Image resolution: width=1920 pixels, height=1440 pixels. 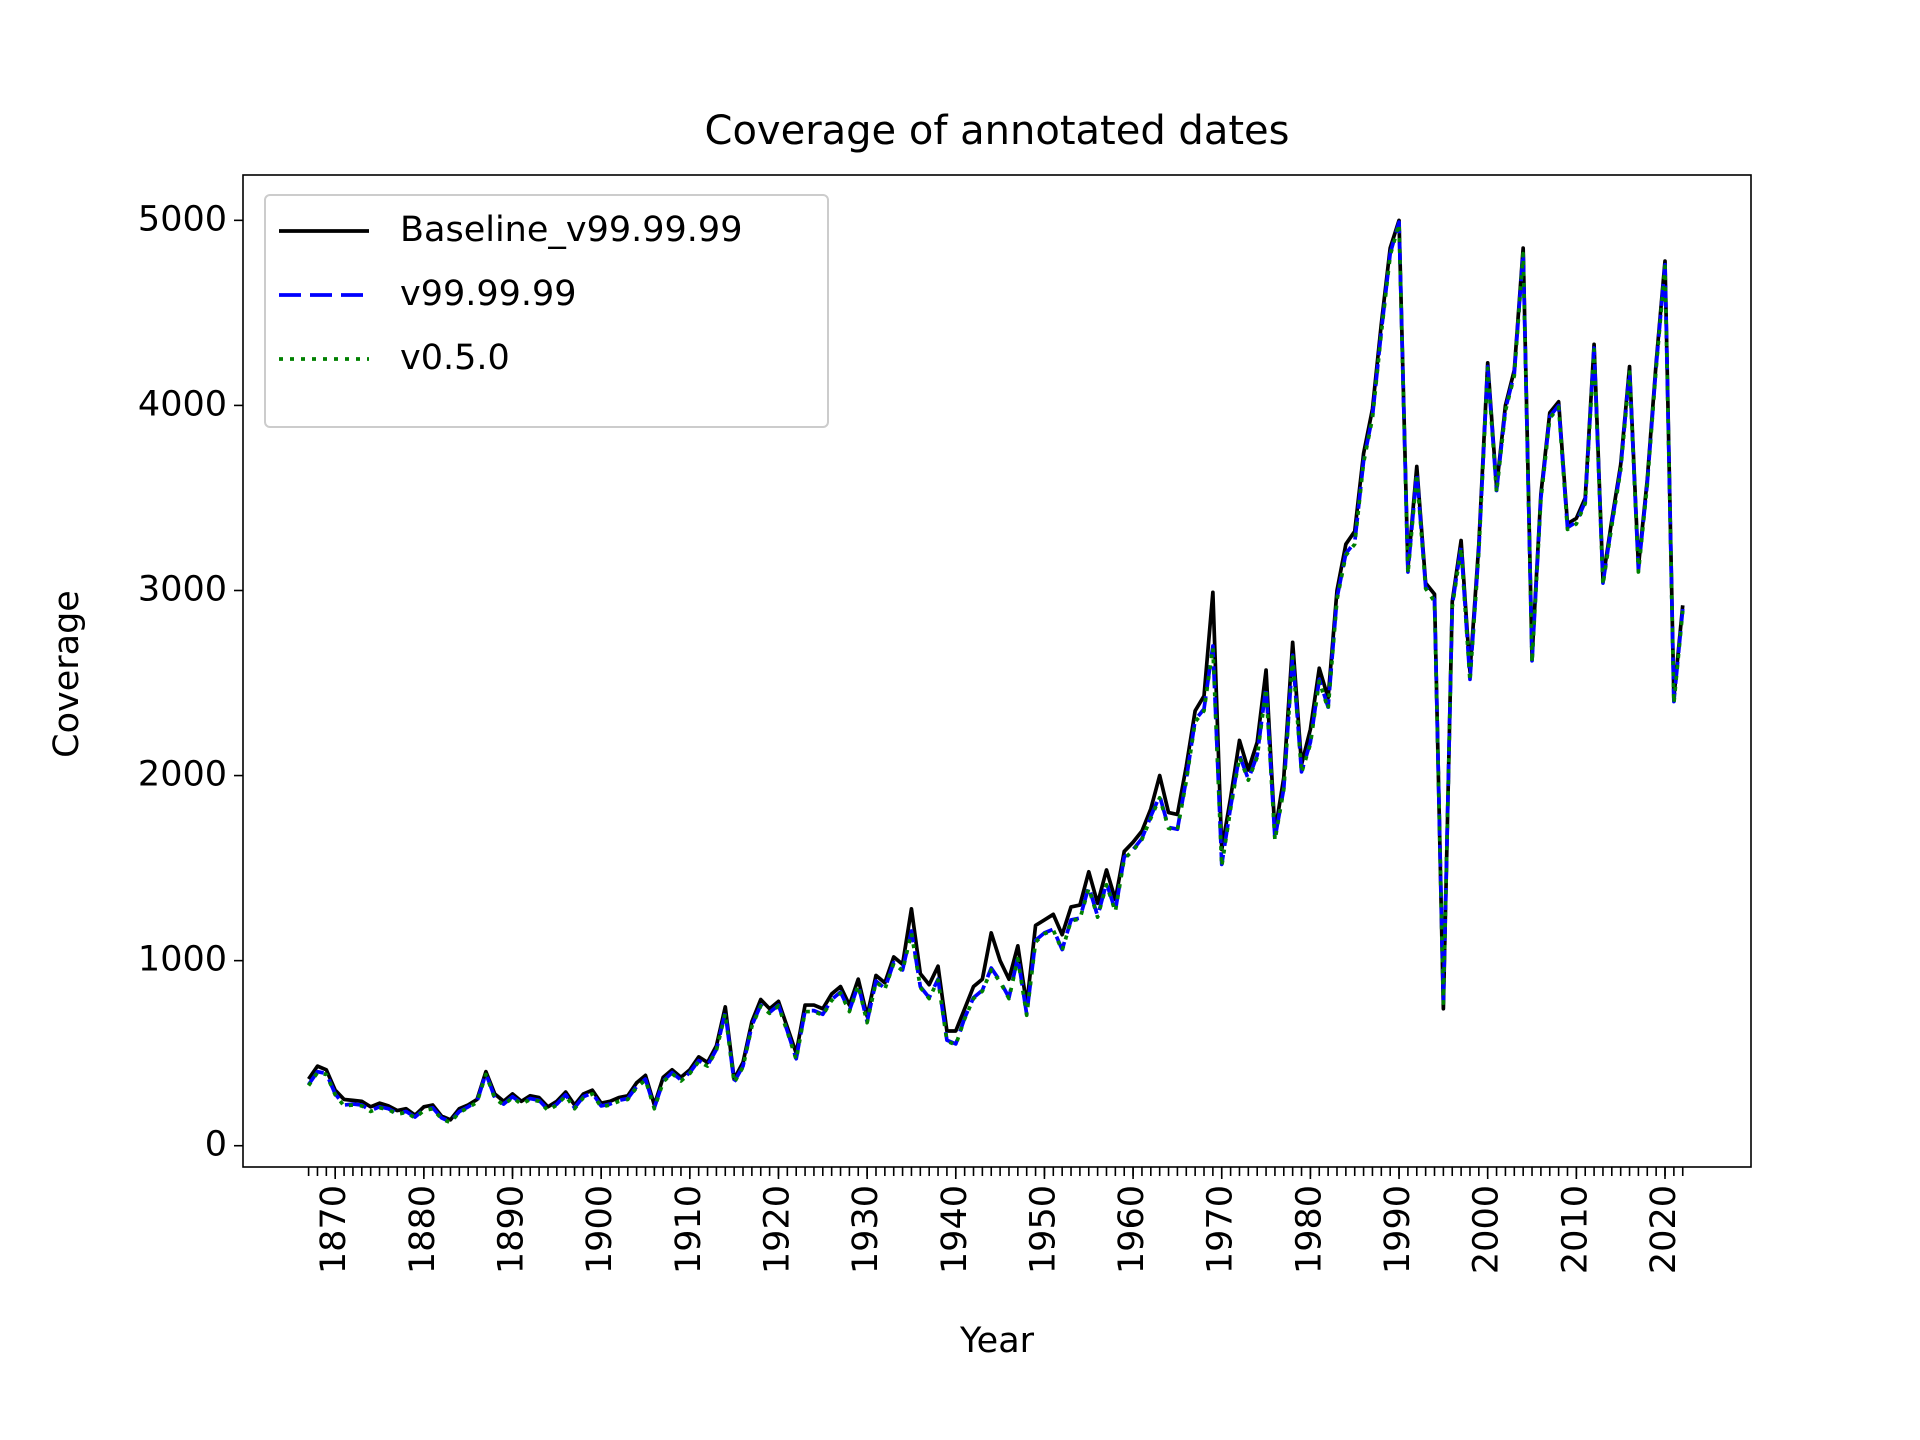 What do you see at coordinates (997, 131) in the screenshot?
I see `chart-title: Coverage of annotated dates` at bounding box center [997, 131].